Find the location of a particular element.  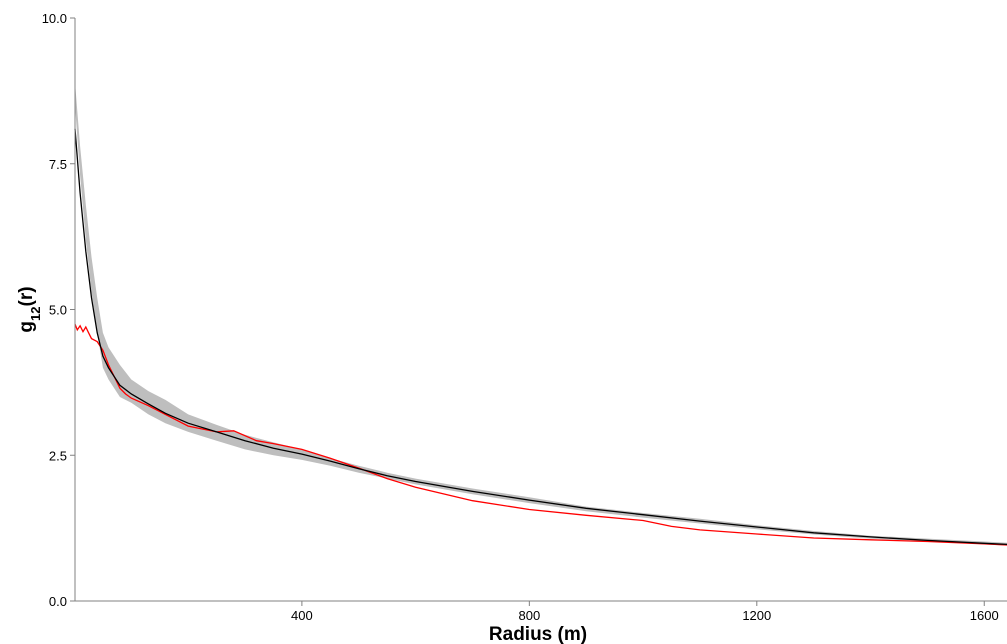

x-axis-title: Radius (m) is located at coordinates (538, 634).